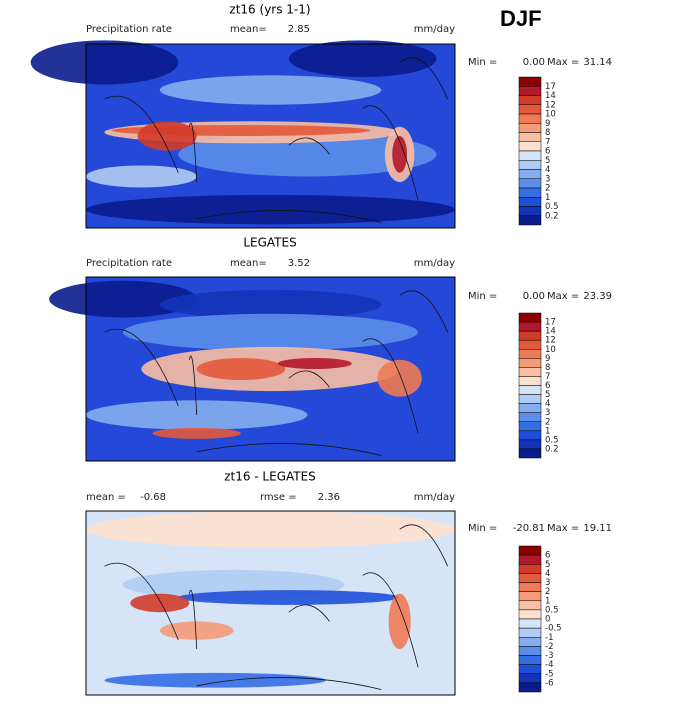 The image size is (700, 704). I want to click on colorbar-label: 7, so click(547, 377).